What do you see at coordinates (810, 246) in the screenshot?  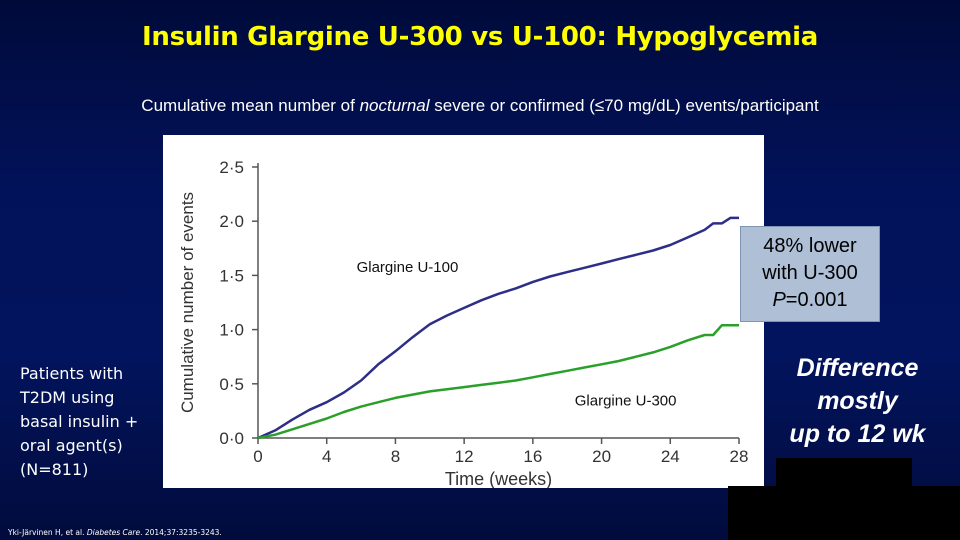 I see `callout-line-1: 48% lower` at bounding box center [810, 246].